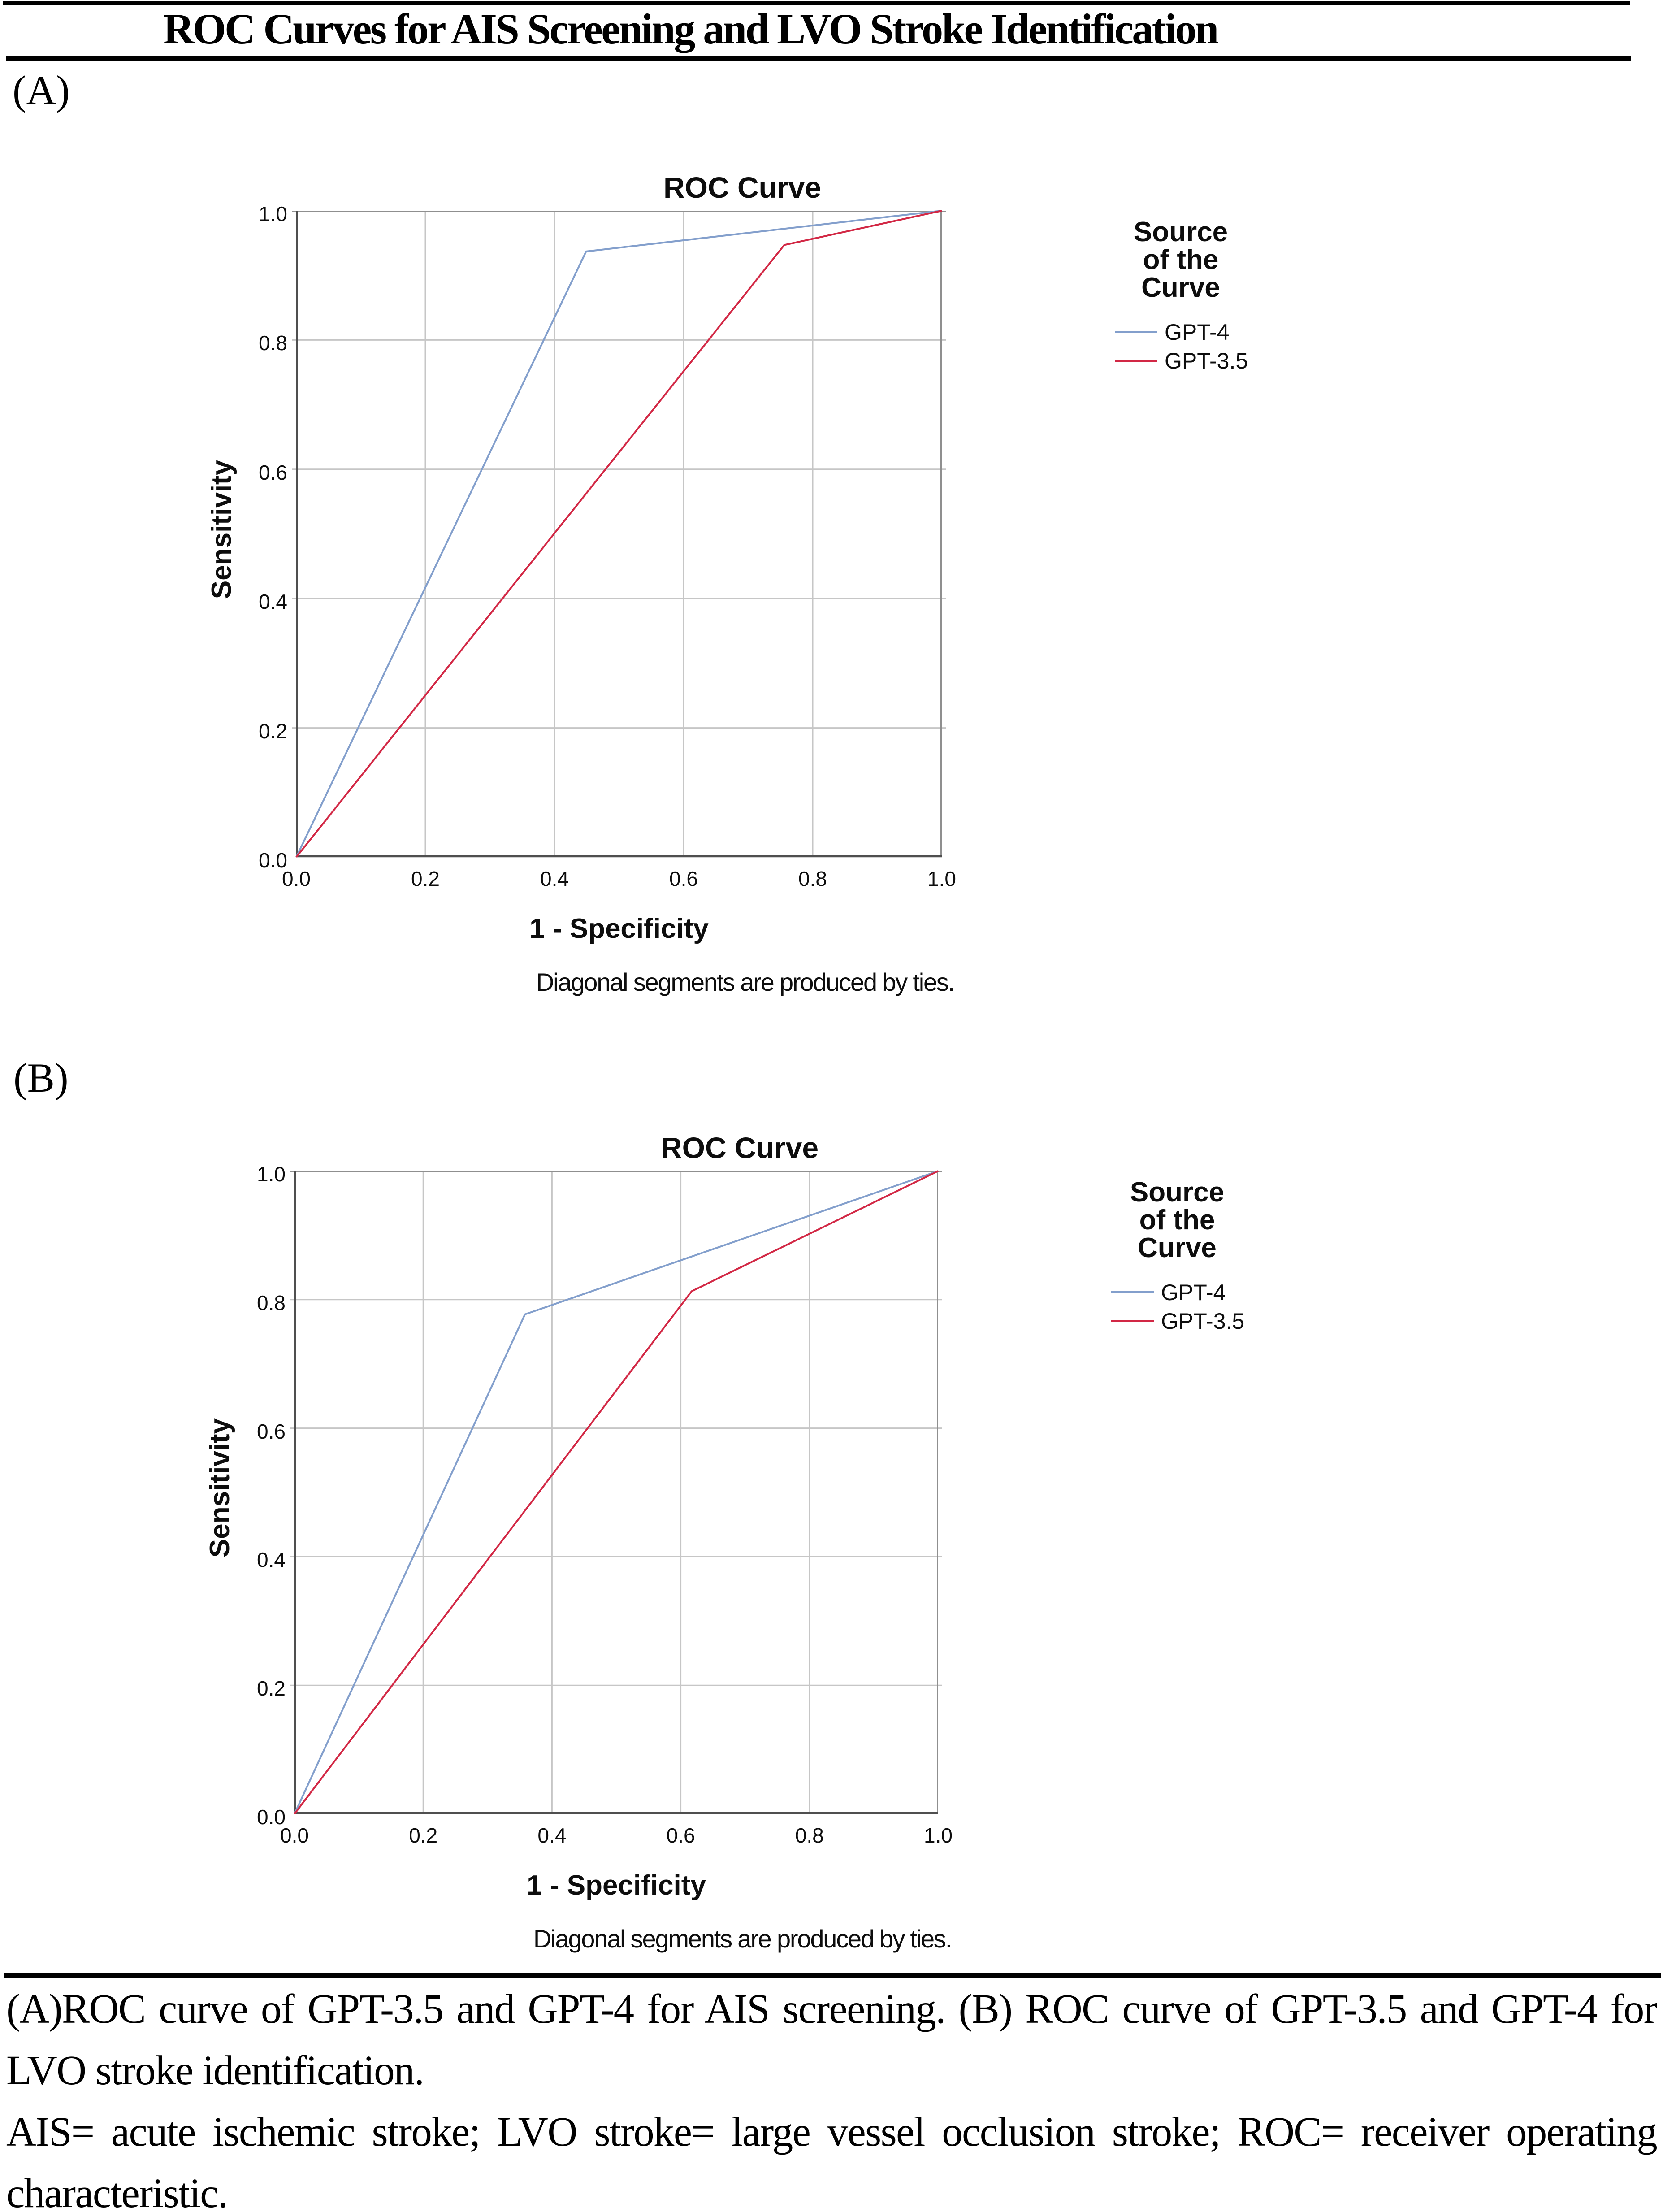 Image resolution: width=1663 pixels, height=2212 pixels. I want to click on caption-line-4: characteristic., so click(117, 2191).